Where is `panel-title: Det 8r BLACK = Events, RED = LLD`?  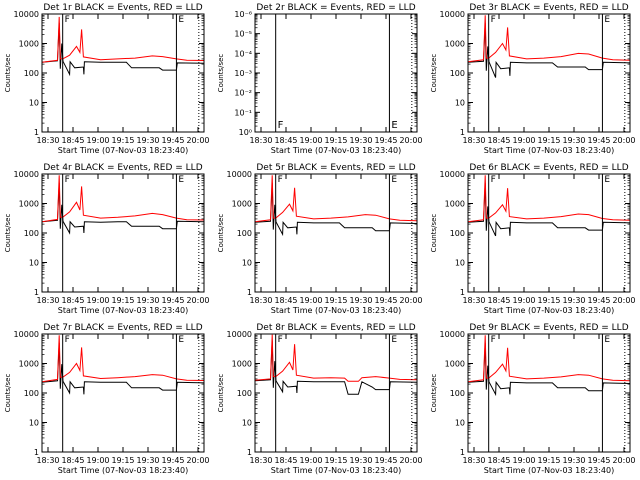
panel-title: Det 8r BLACK = Events, RED = LLD is located at coordinates (335, 328).